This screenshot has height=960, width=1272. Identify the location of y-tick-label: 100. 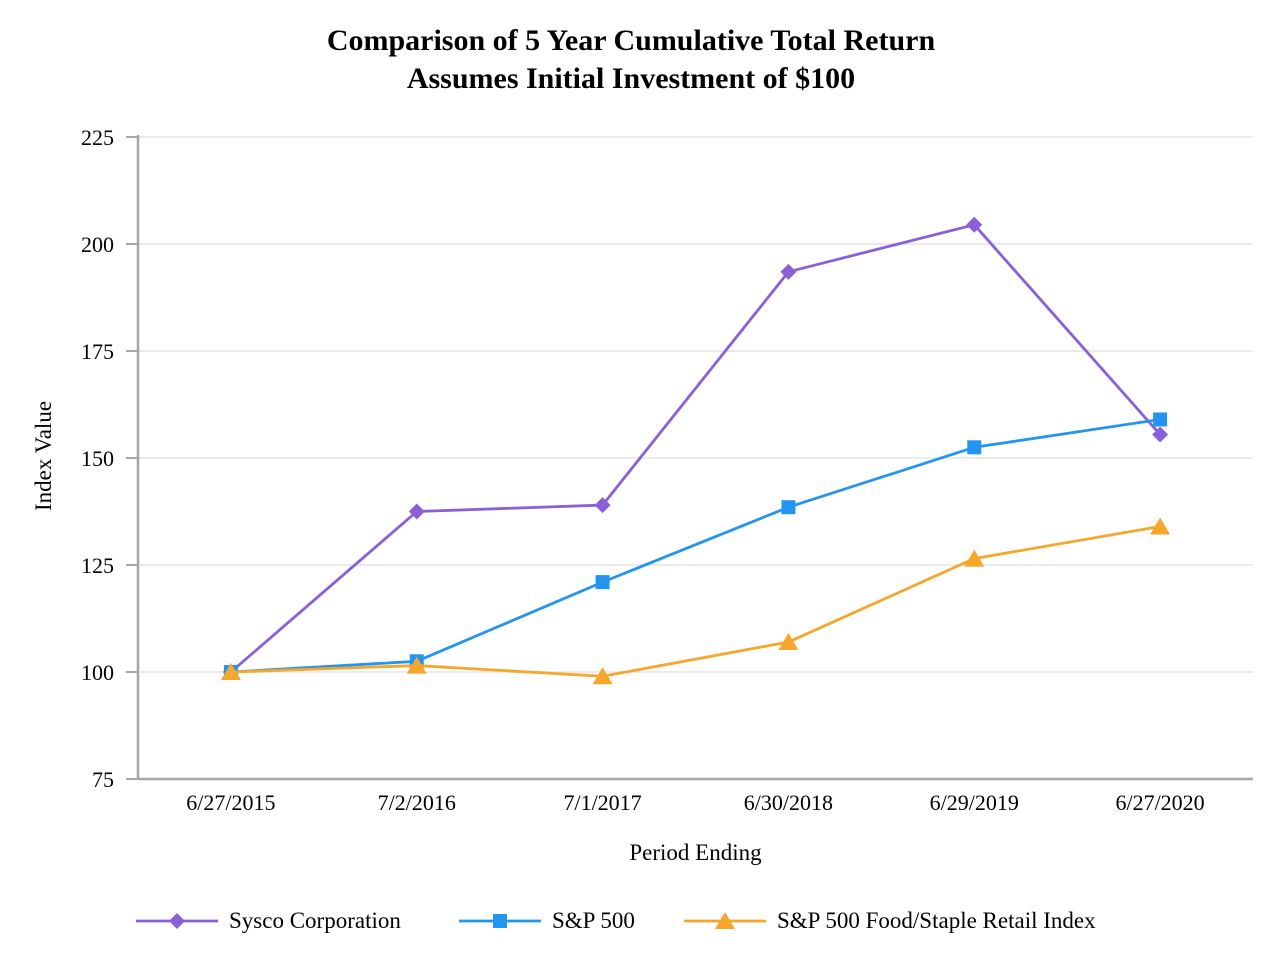
(97, 672).